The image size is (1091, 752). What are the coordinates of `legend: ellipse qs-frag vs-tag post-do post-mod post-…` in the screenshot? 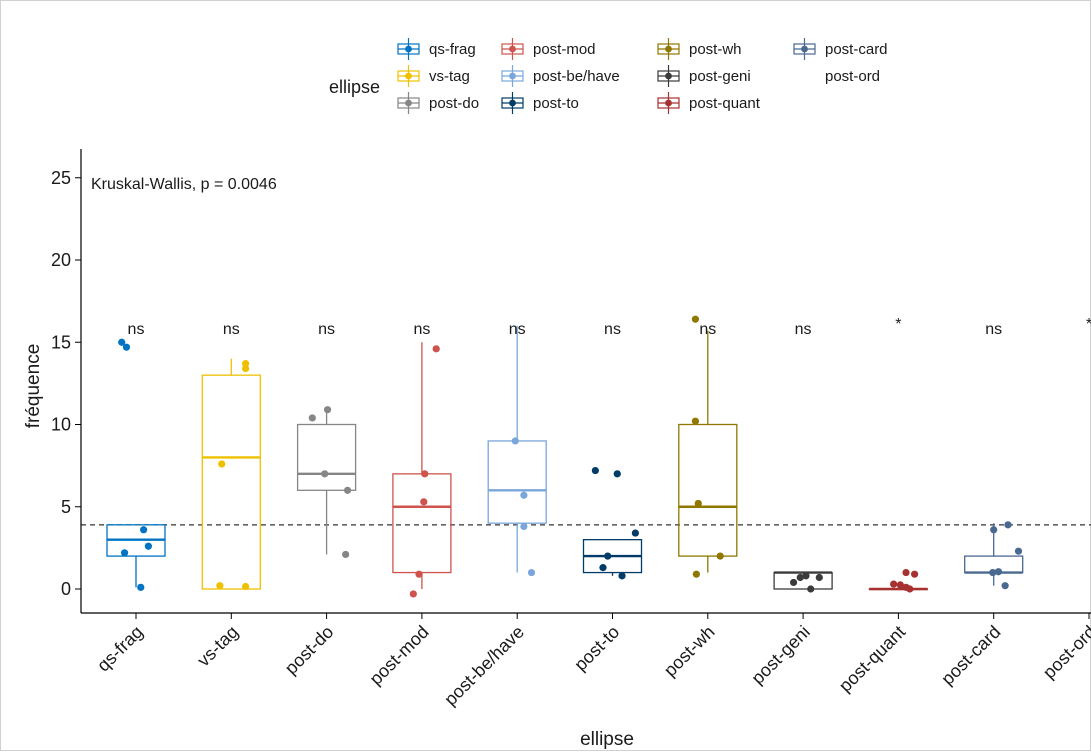 It's located at (608, 76).